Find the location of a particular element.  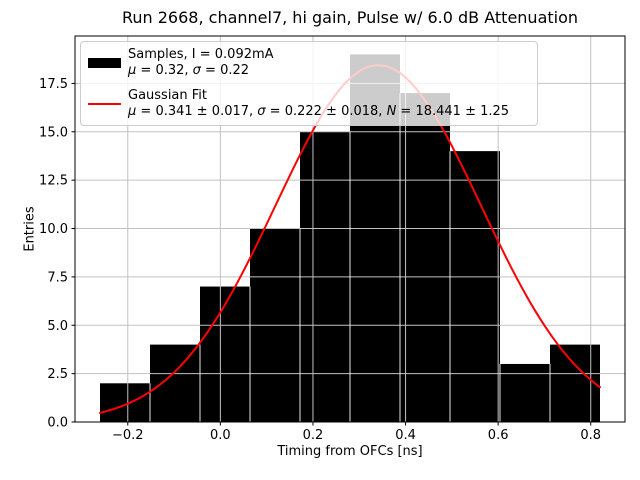

x-tick-label: 0.6 is located at coordinates (498, 435).